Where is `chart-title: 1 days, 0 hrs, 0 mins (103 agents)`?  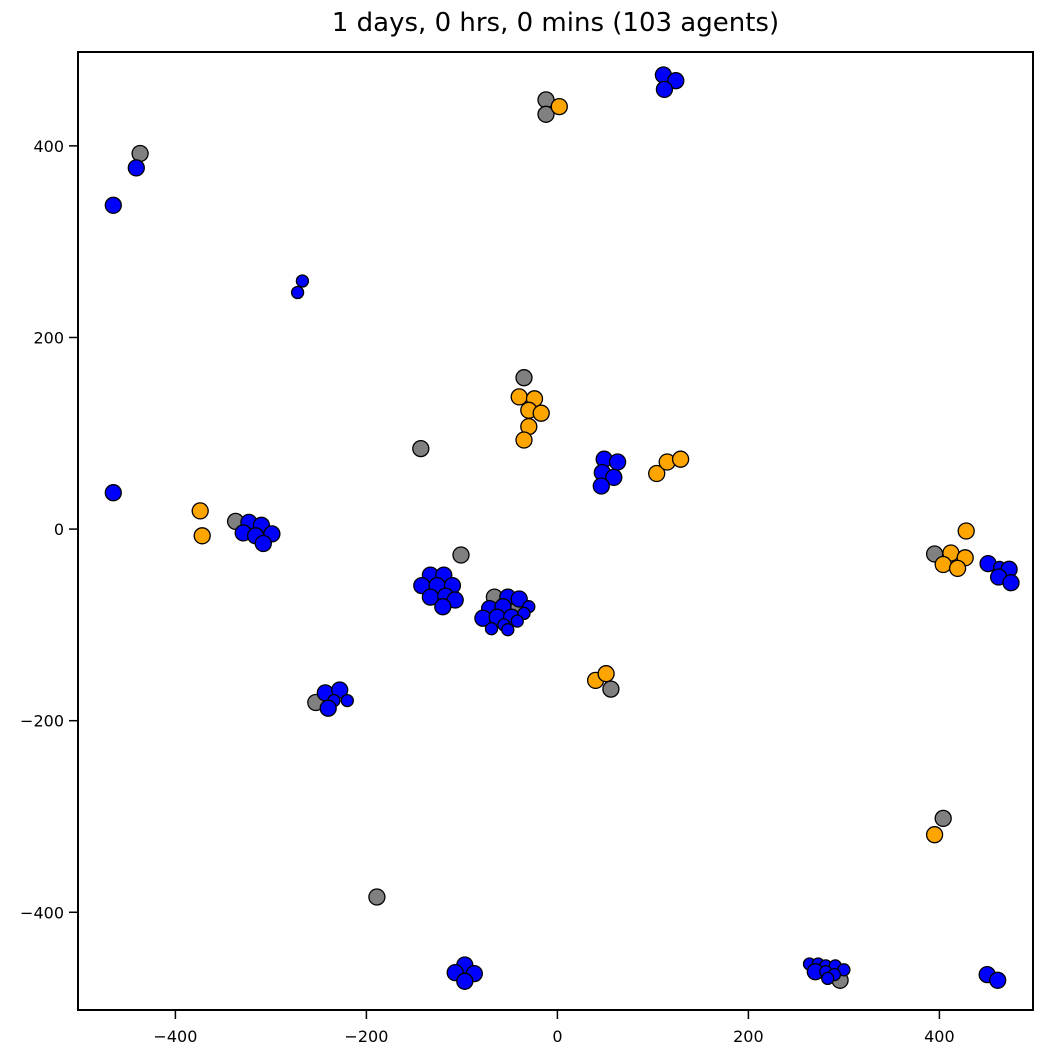 chart-title: 1 days, 0 hrs, 0 mins (103 agents) is located at coordinates (555, 23).